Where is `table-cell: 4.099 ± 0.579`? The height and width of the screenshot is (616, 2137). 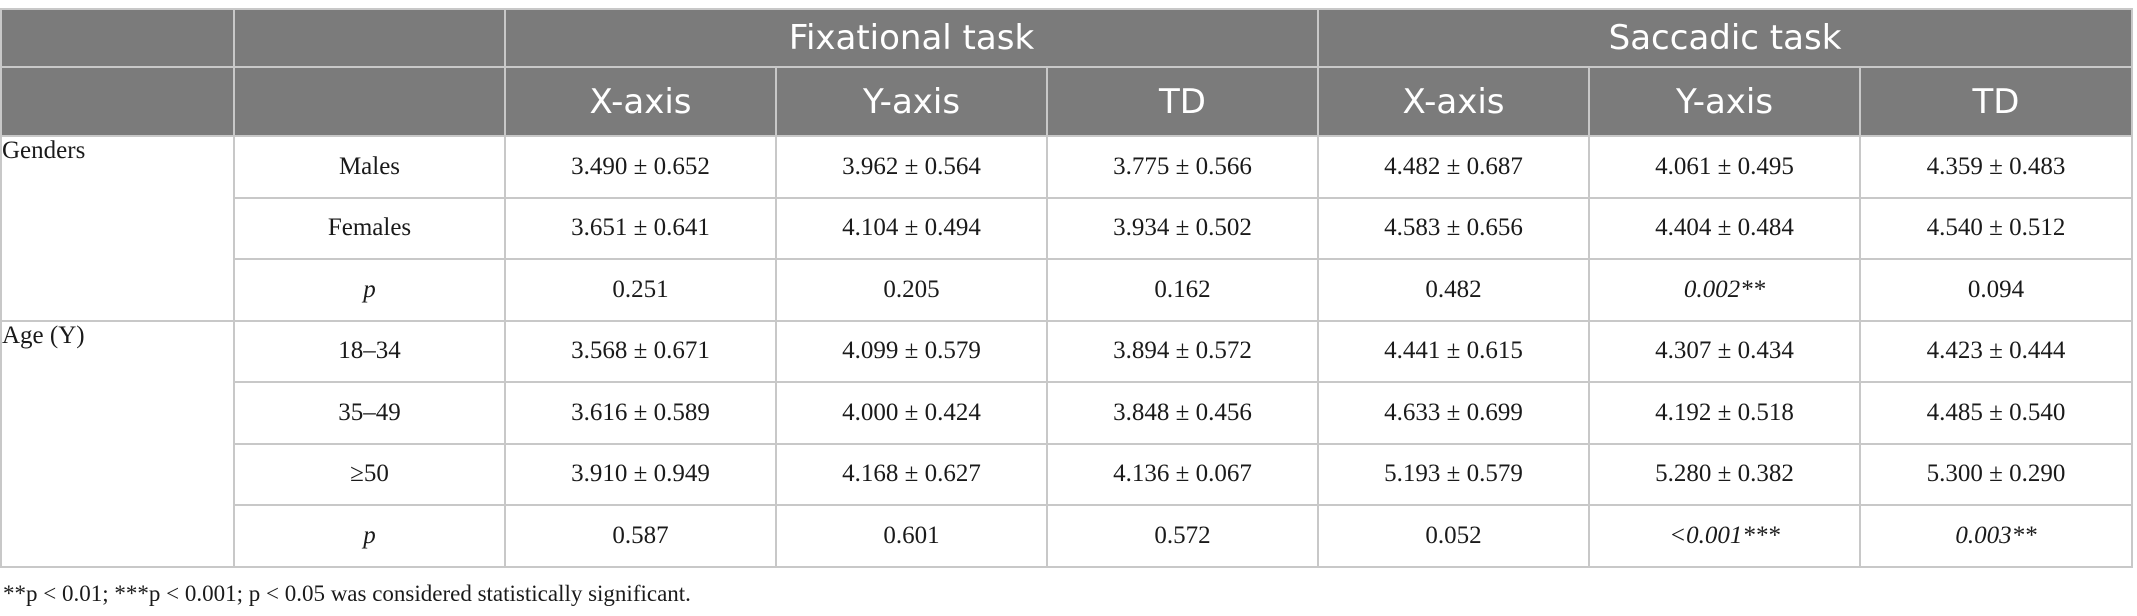 table-cell: 4.099 ± 0.579 is located at coordinates (911, 351).